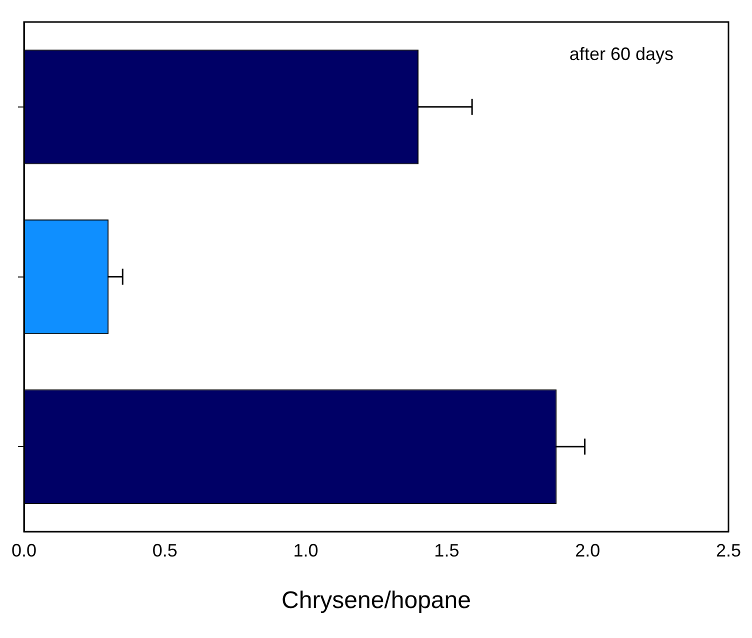  Describe the element at coordinates (376, 600) in the screenshot. I see `x-axis-title: Chrysene/hopane` at that location.